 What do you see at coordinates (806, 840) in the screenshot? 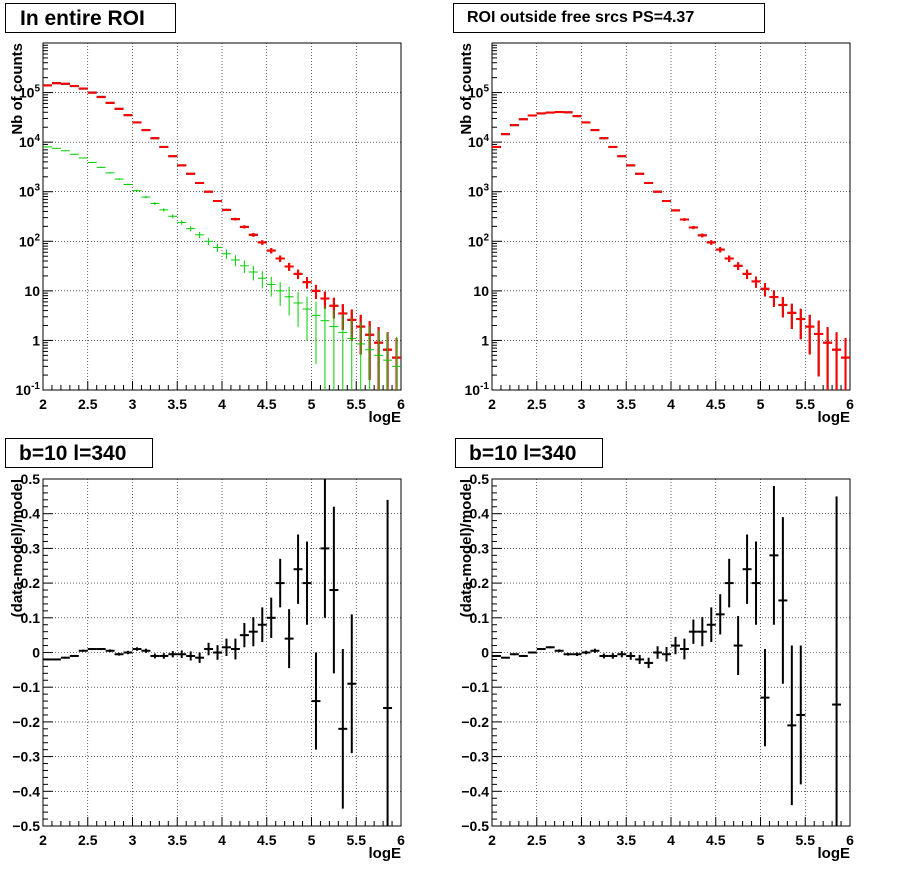
I see `x-tick-label: 5.5` at bounding box center [806, 840].